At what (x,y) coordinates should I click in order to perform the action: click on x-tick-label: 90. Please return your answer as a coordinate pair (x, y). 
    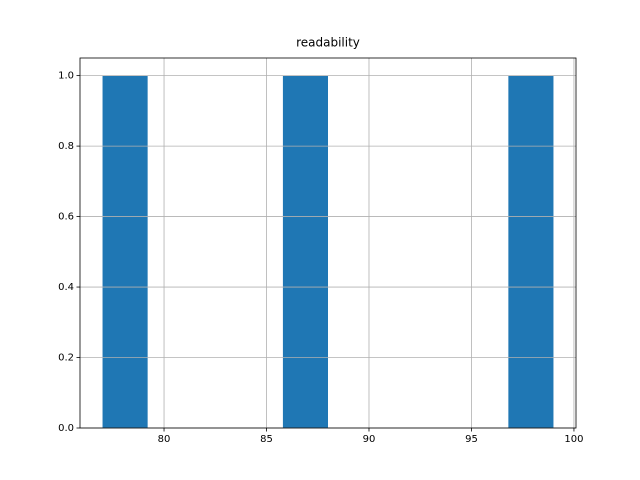
    Looking at the image, I should click on (369, 439).